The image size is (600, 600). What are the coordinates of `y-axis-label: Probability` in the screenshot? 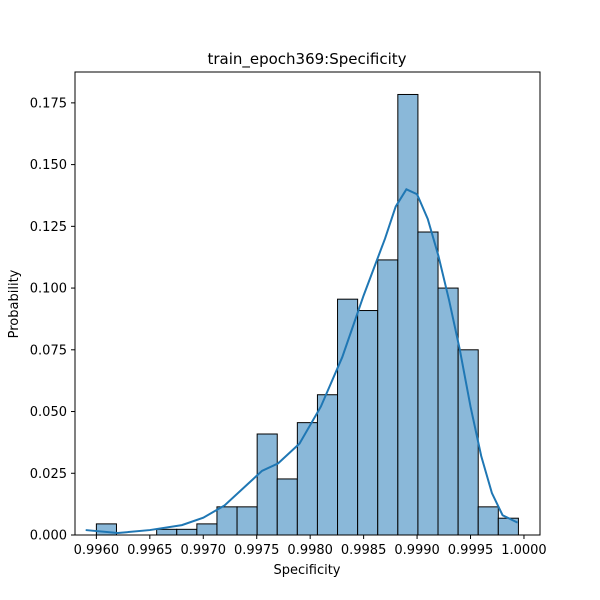 It's located at (14, 303).